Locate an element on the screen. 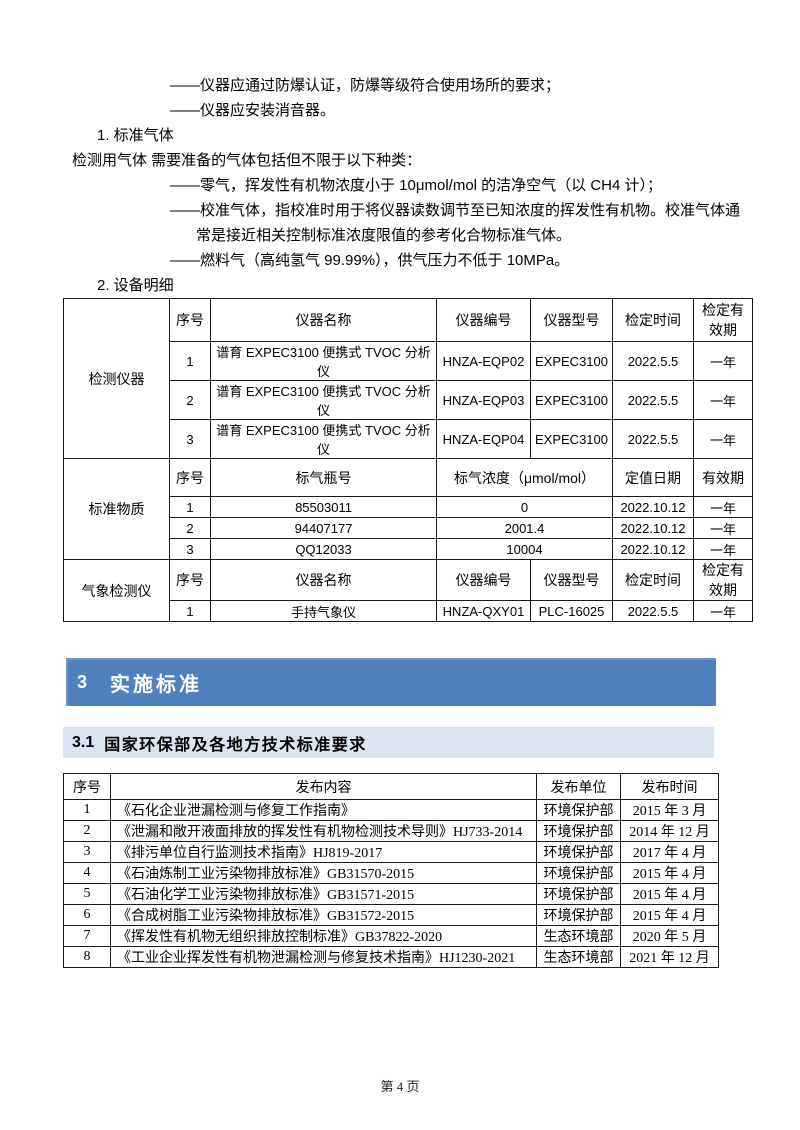  subsection-number: 3.1 is located at coordinates (83, 742).